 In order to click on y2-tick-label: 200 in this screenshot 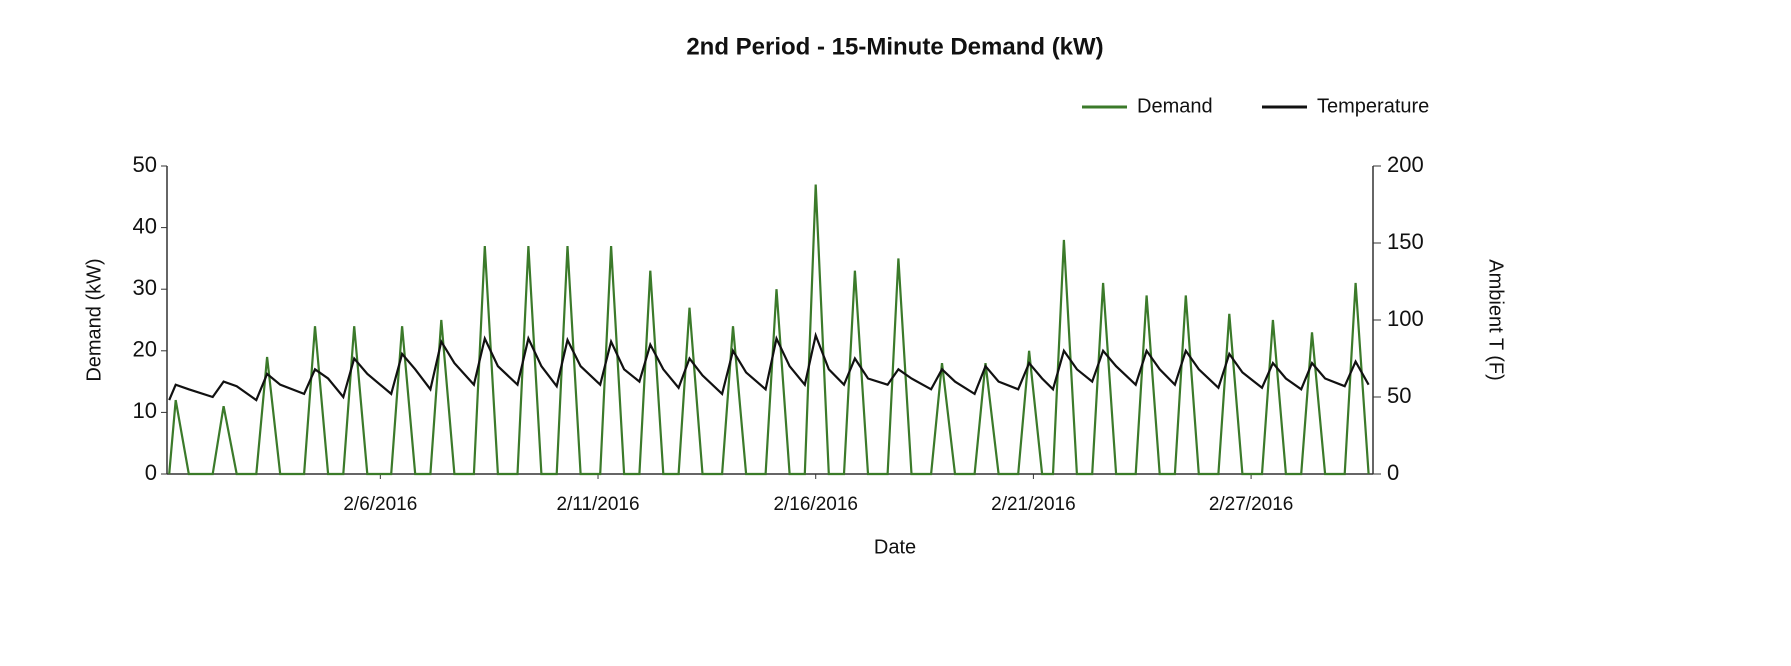, I will do `click(1405, 164)`.